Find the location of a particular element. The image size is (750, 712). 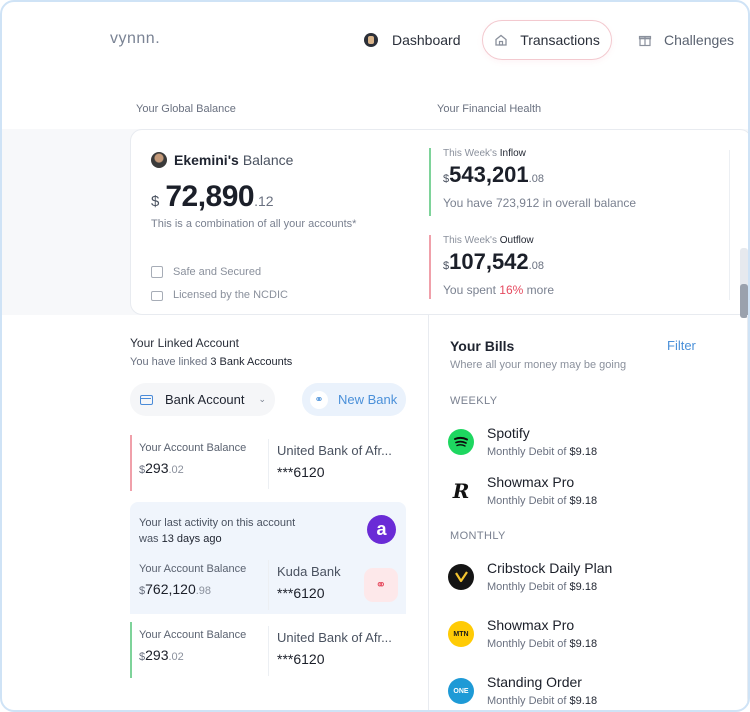

gift-icon is located at coordinates (645, 41).